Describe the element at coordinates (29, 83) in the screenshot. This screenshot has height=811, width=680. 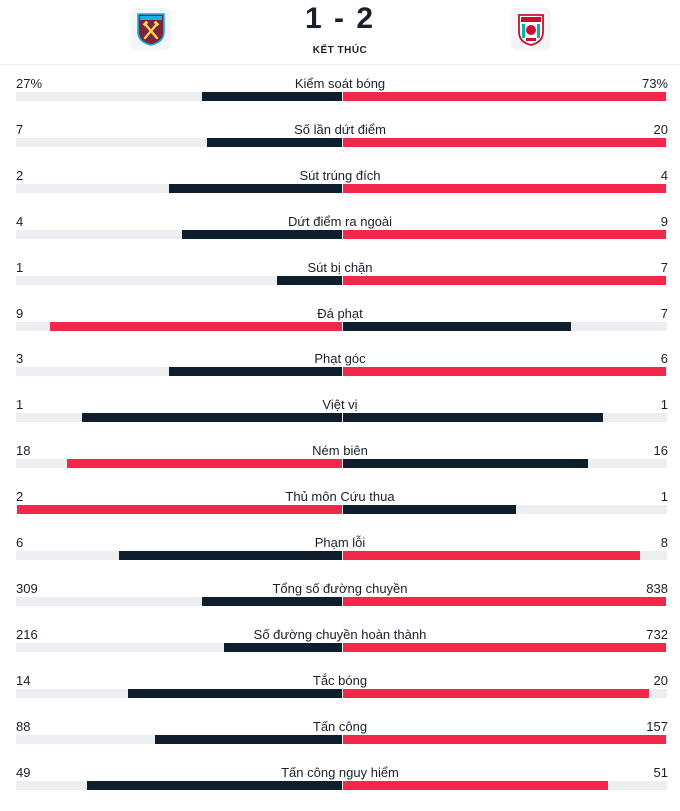
I see `home-stat-value: 27%` at that location.